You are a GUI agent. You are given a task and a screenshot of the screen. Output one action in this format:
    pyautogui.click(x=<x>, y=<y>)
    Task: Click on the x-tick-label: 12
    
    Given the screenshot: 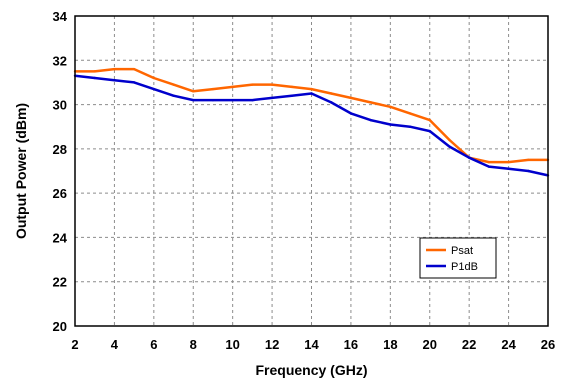 What is the action you would take?
    pyautogui.click(x=272, y=344)
    